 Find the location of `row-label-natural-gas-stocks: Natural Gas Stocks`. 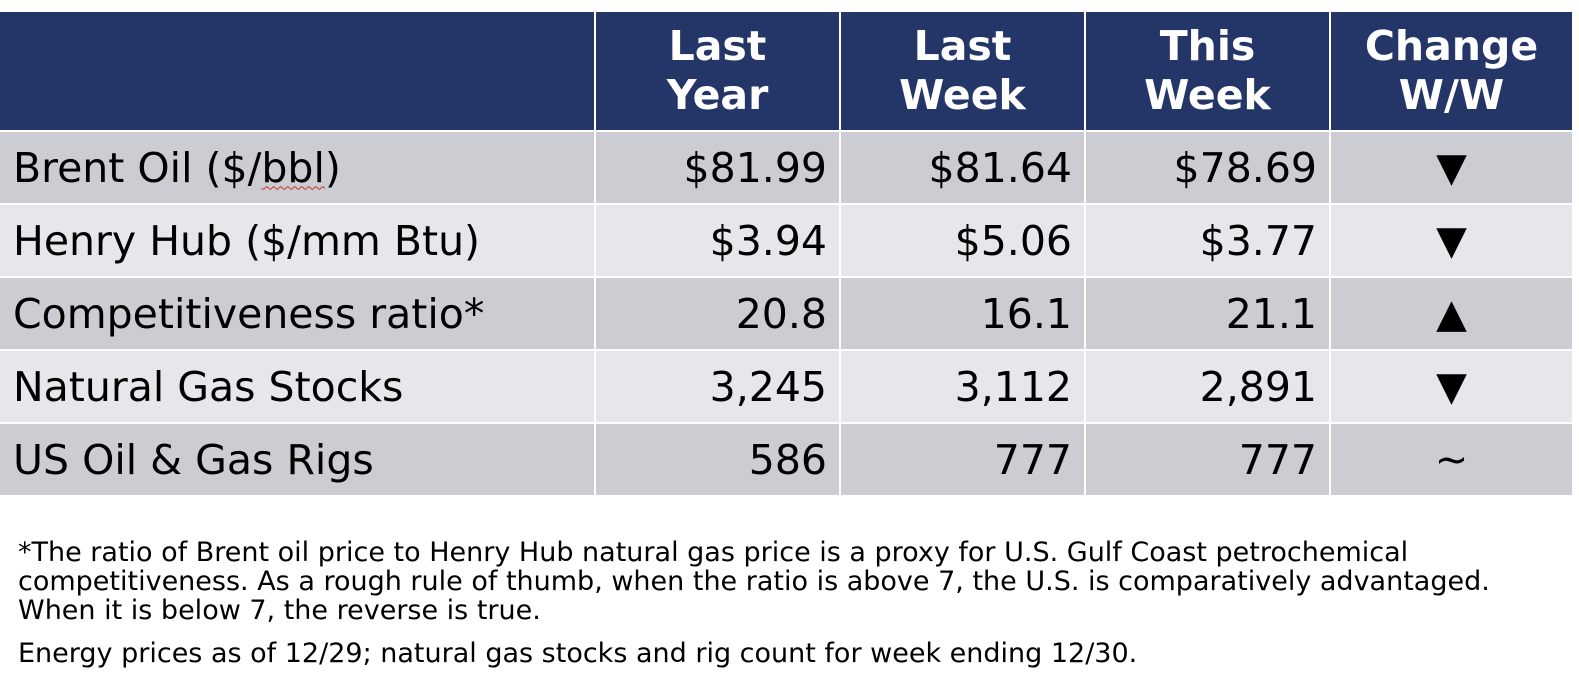

row-label-natural-gas-stocks: Natural Gas Stocks is located at coordinates (297, 386).